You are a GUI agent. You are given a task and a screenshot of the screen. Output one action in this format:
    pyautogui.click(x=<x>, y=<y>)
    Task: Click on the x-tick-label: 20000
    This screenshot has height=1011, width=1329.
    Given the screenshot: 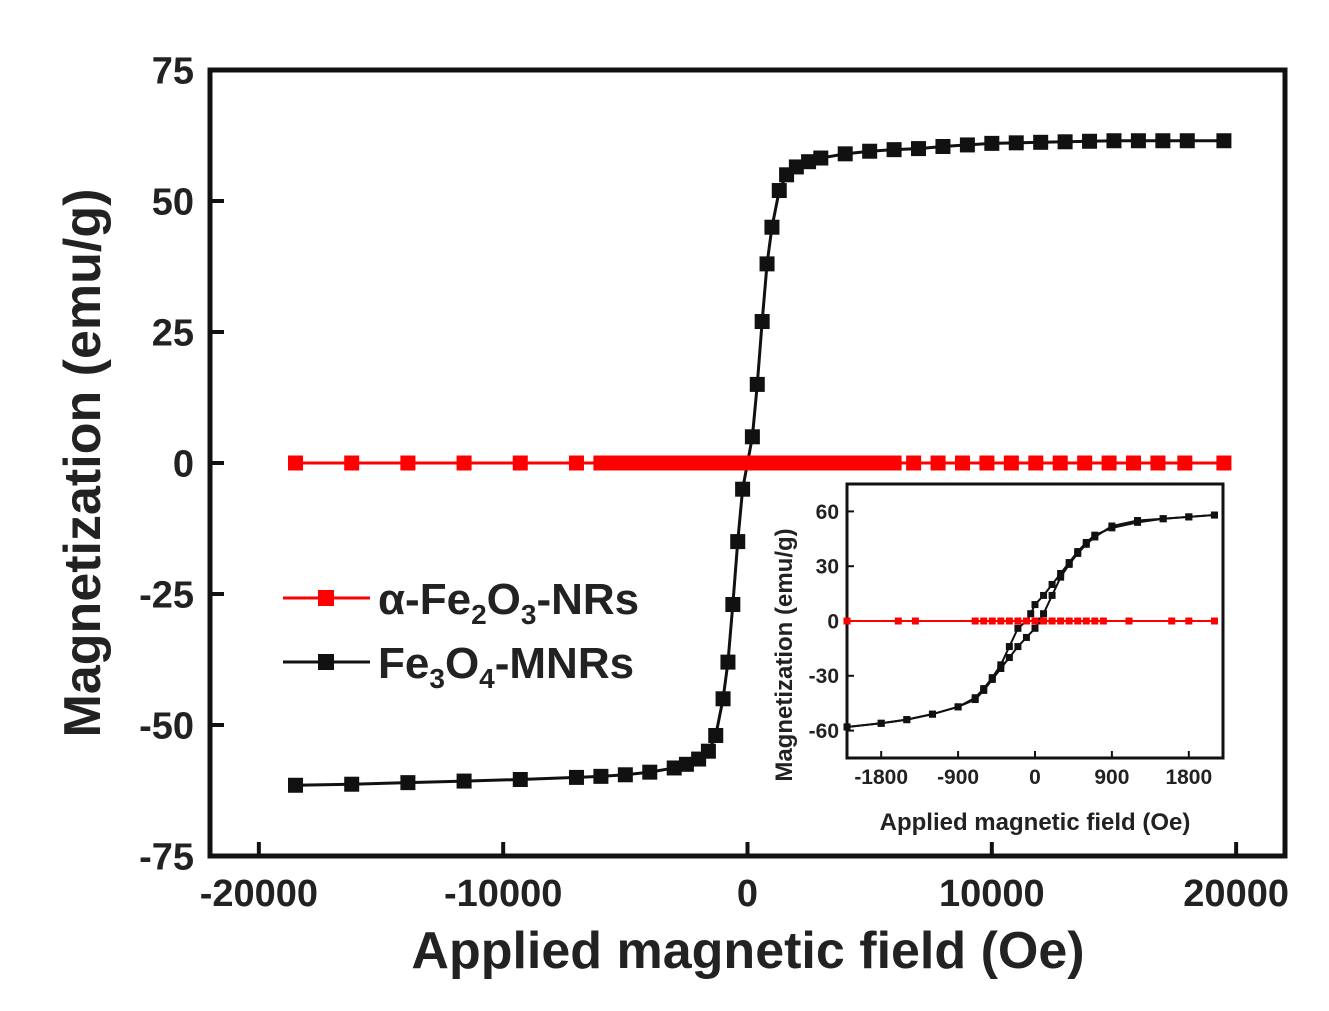 What is the action you would take?
    pyautogui.click(x=1236, y=894)
    